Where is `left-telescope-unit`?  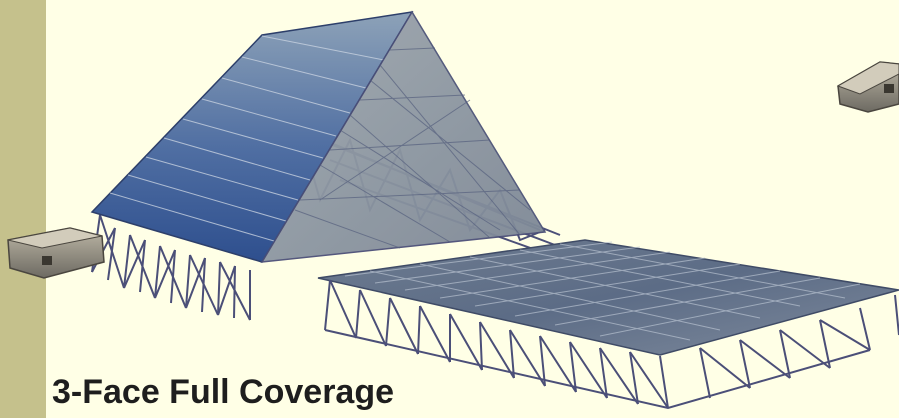
left-telescope-unit is located at coordinates (56, 253).